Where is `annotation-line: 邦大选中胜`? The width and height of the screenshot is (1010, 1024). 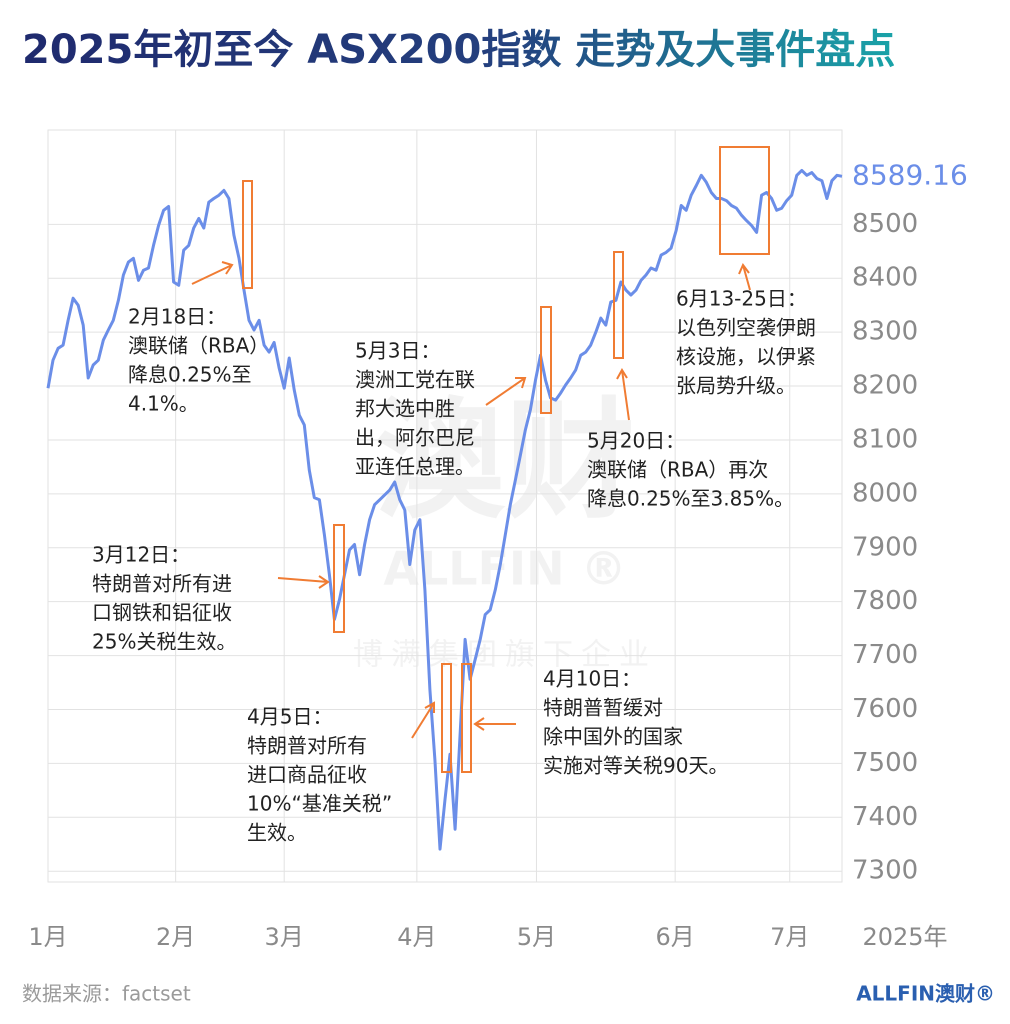
annotation-line: 邦大选中胜 is located at coordinates (405, 409).